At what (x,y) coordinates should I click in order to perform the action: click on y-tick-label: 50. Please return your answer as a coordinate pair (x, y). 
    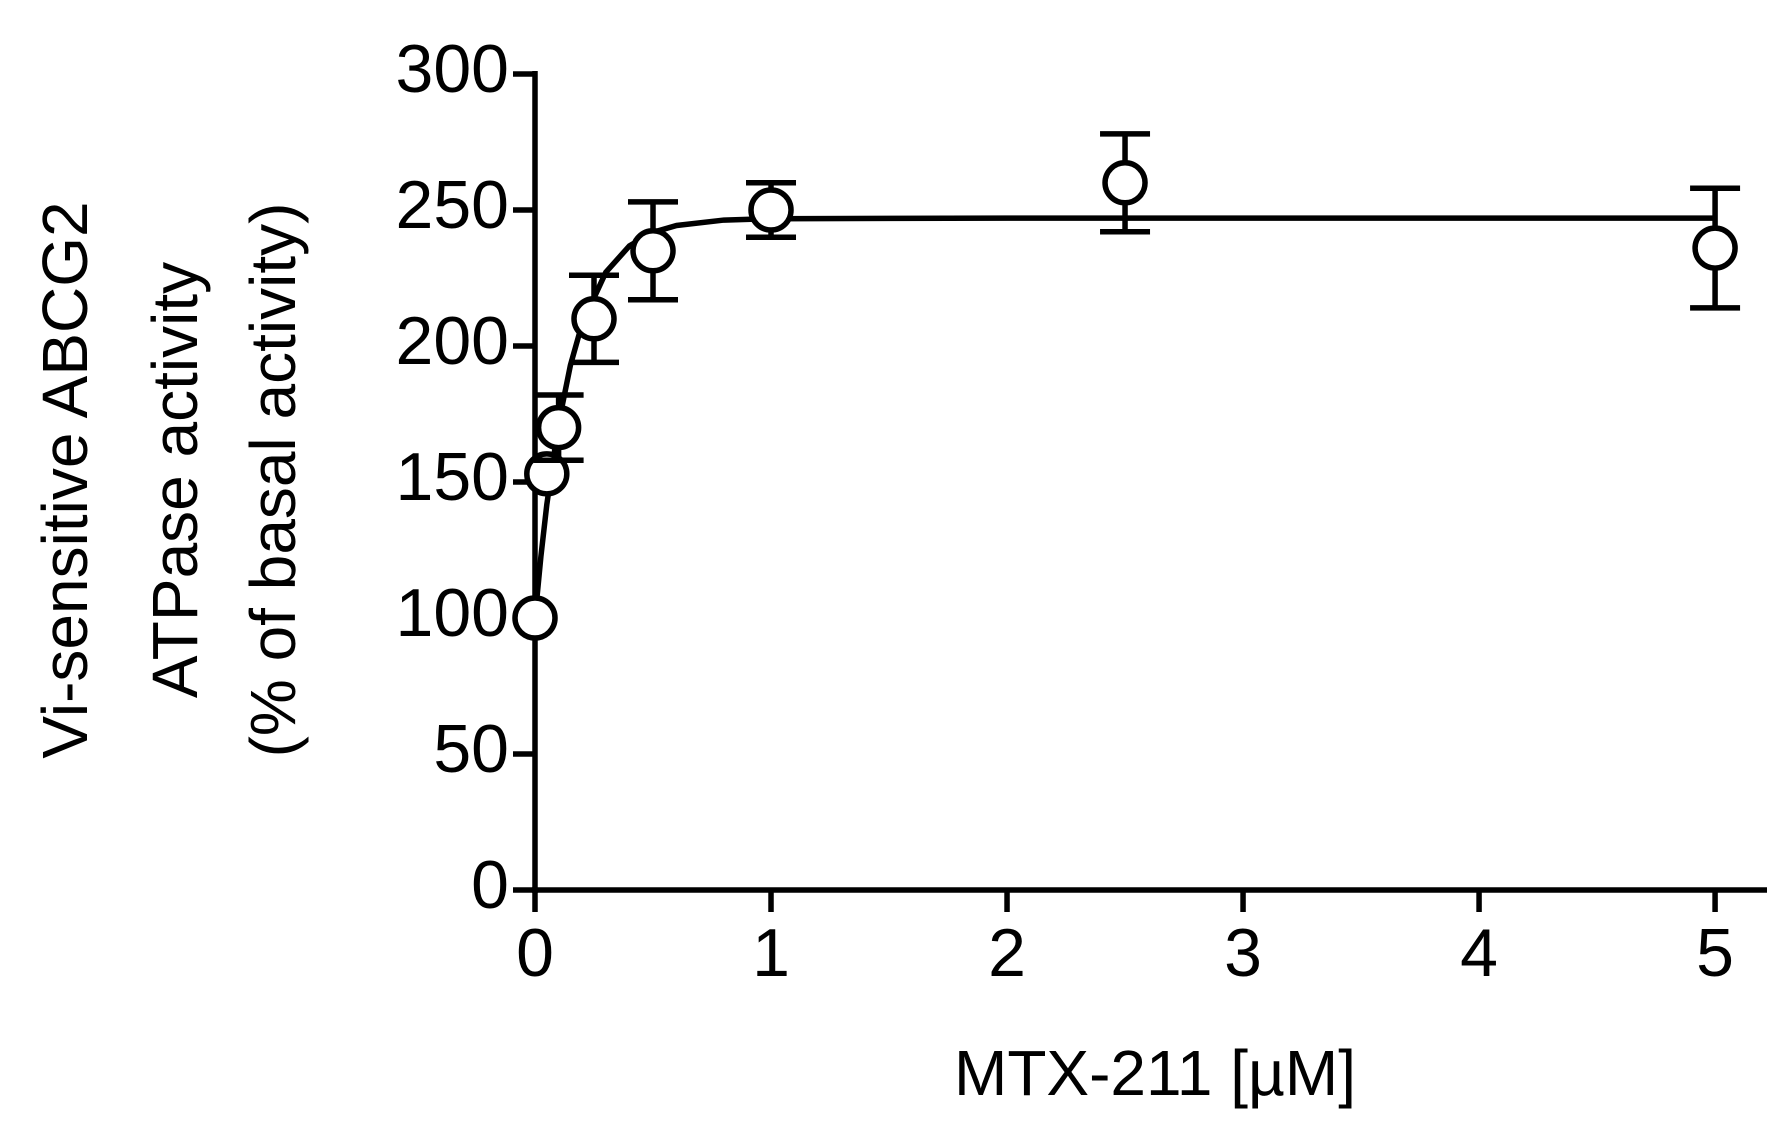
    Looking at the image, I should click on (471, 749).